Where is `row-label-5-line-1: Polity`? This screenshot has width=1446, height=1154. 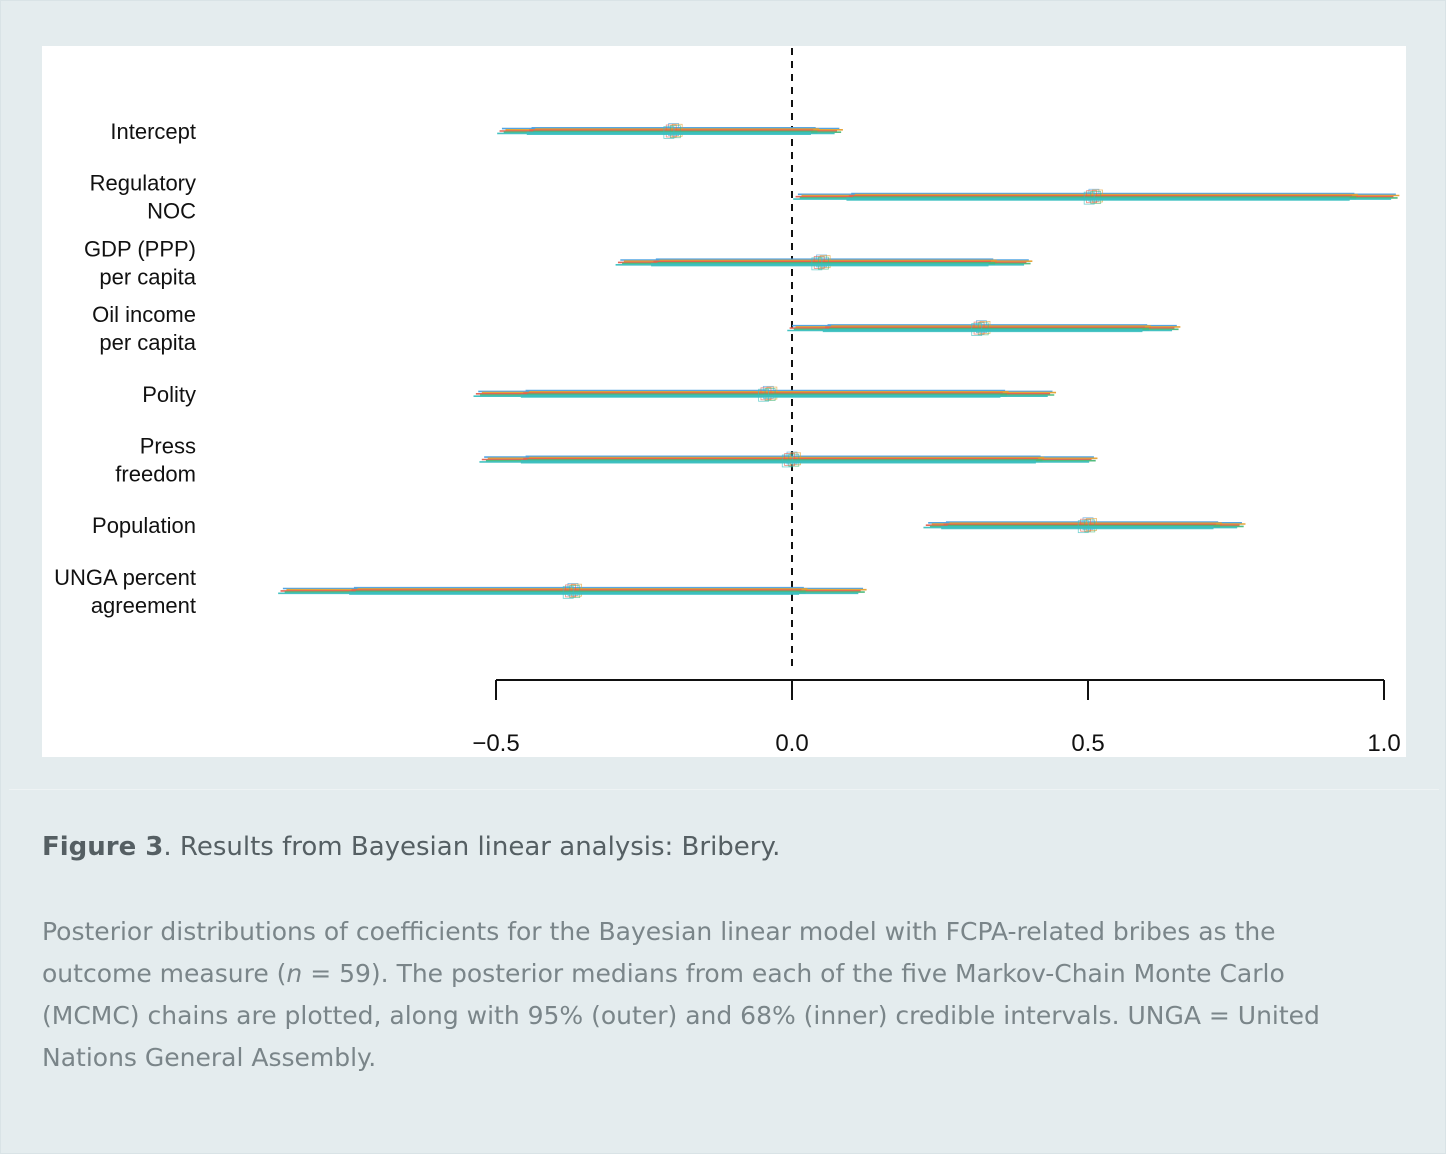
row-label-5-line-1: Polity is located at coordinates (169, 394).